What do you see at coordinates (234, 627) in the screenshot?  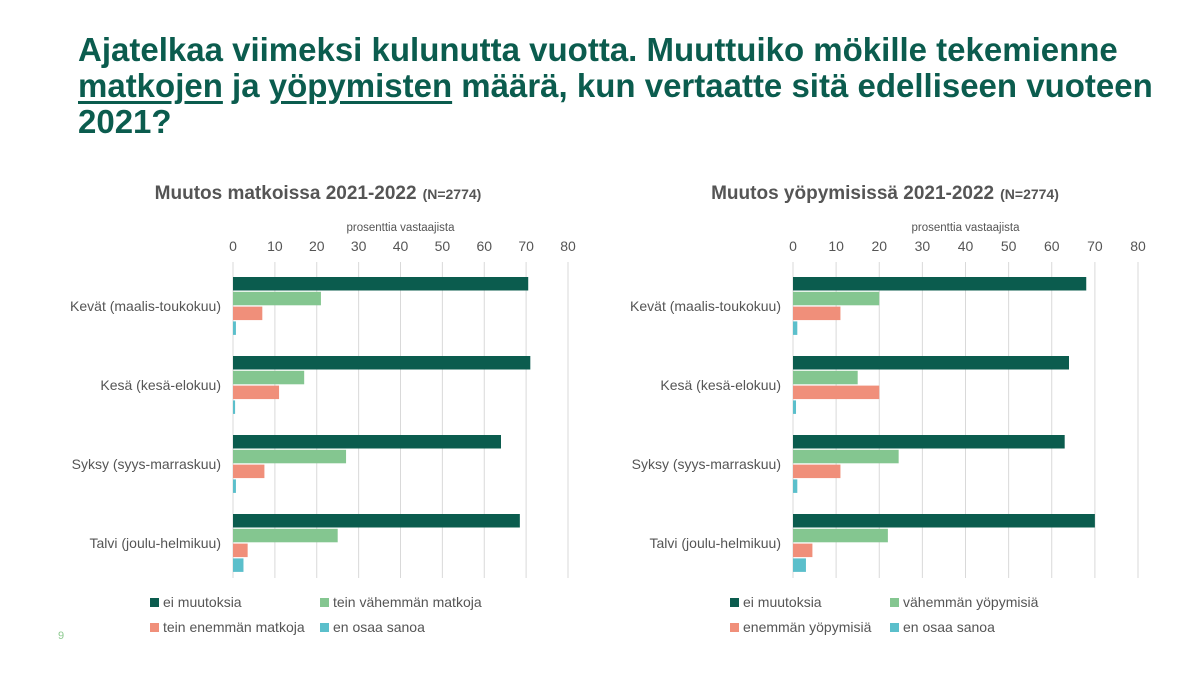 I see `legend-label: tein enemmän matkoja` at bounding box center [234, 627].